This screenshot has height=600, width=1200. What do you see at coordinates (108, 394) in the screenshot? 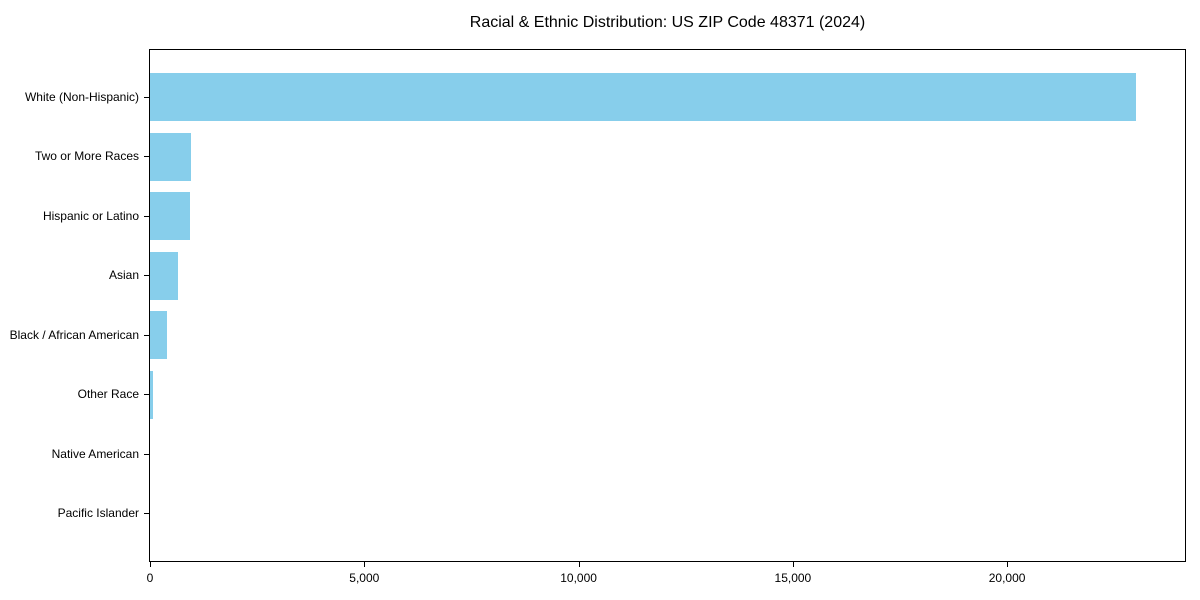
I see `y-tick-label: Other Race` at bounding box center [108, 394].